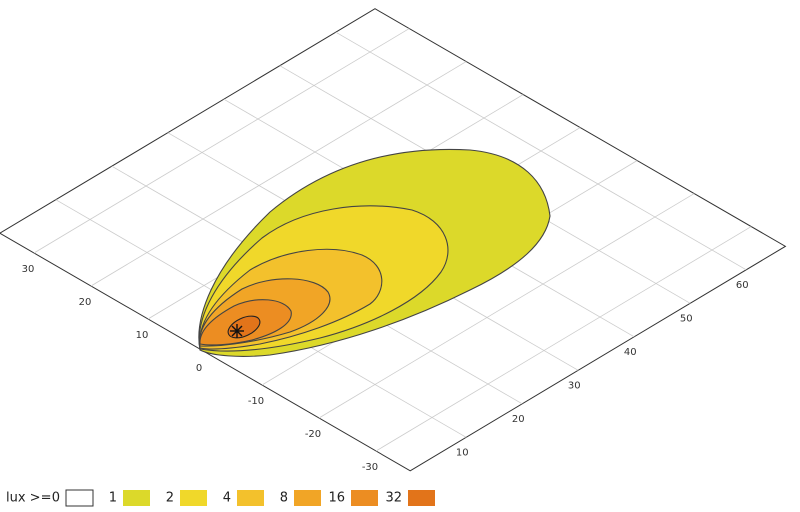  Describe the element at coordinates (370, 467) in the screenshot. I see `y-tick-label: -30` at that location.